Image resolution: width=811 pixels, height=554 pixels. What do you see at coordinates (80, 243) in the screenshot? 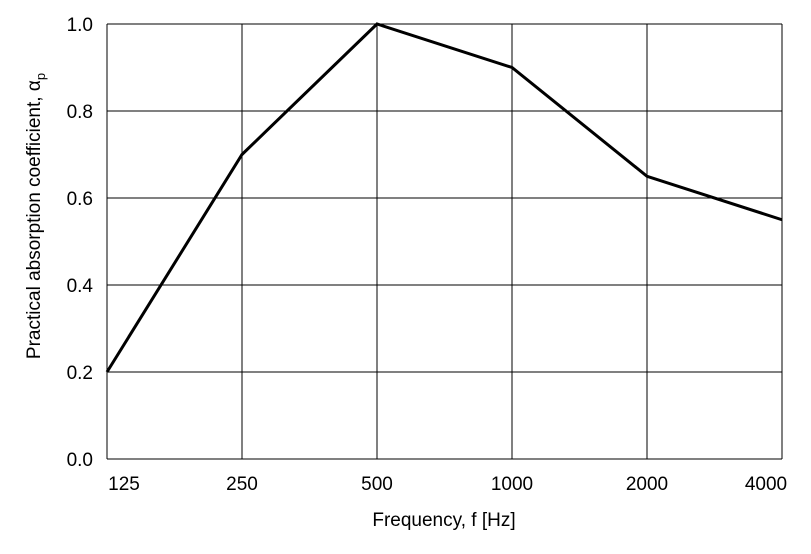
I see `y-tick-labels: 0.0 0.2 0.4 0.6 0.8 1.0` at bounding box center [80, 243].